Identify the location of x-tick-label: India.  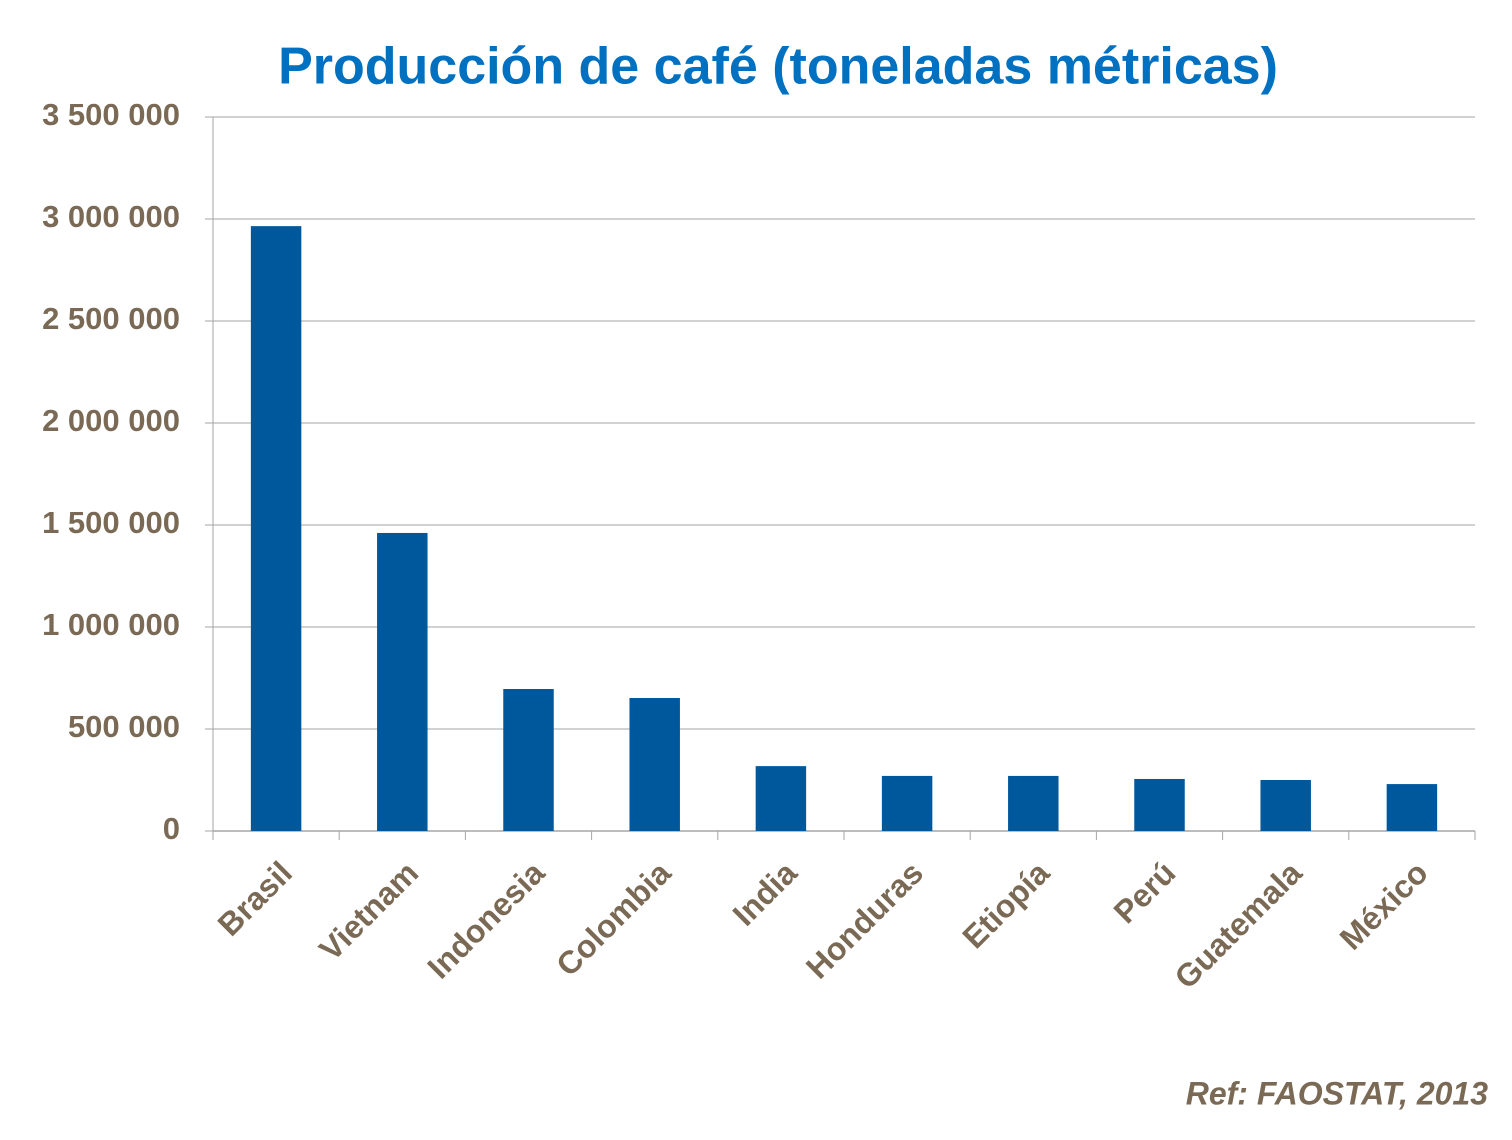
(765, 893).